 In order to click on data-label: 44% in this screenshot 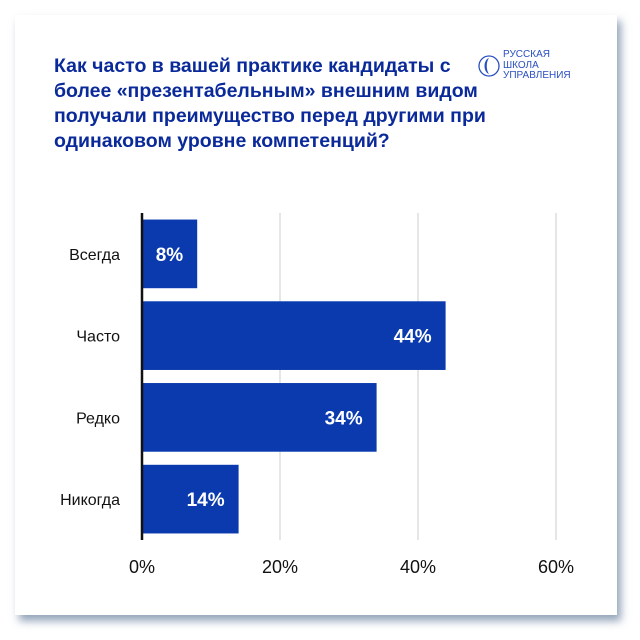, I will do `click(413, 337)`.